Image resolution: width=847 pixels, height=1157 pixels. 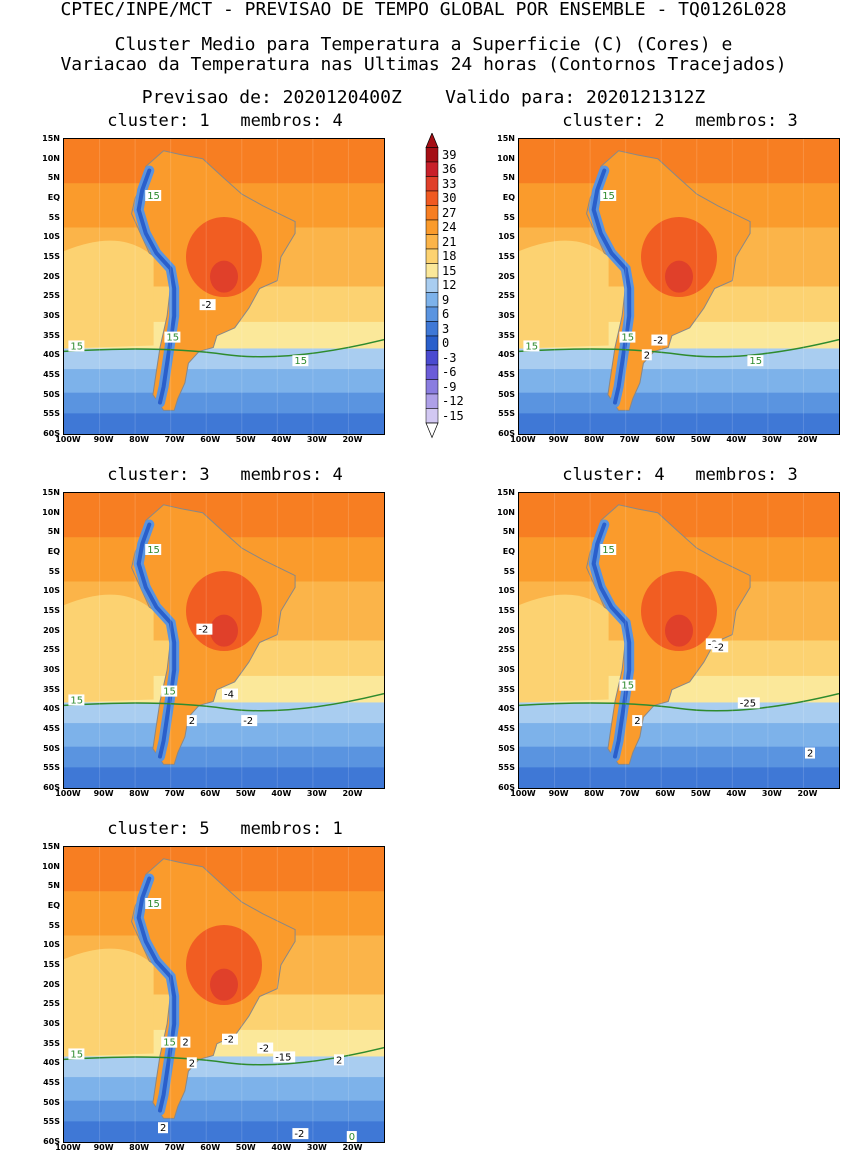 What do you see at coordinates (449, 241) in the screenshot?
I see `colorbar-label: 21` at bounding box center [449, 241].